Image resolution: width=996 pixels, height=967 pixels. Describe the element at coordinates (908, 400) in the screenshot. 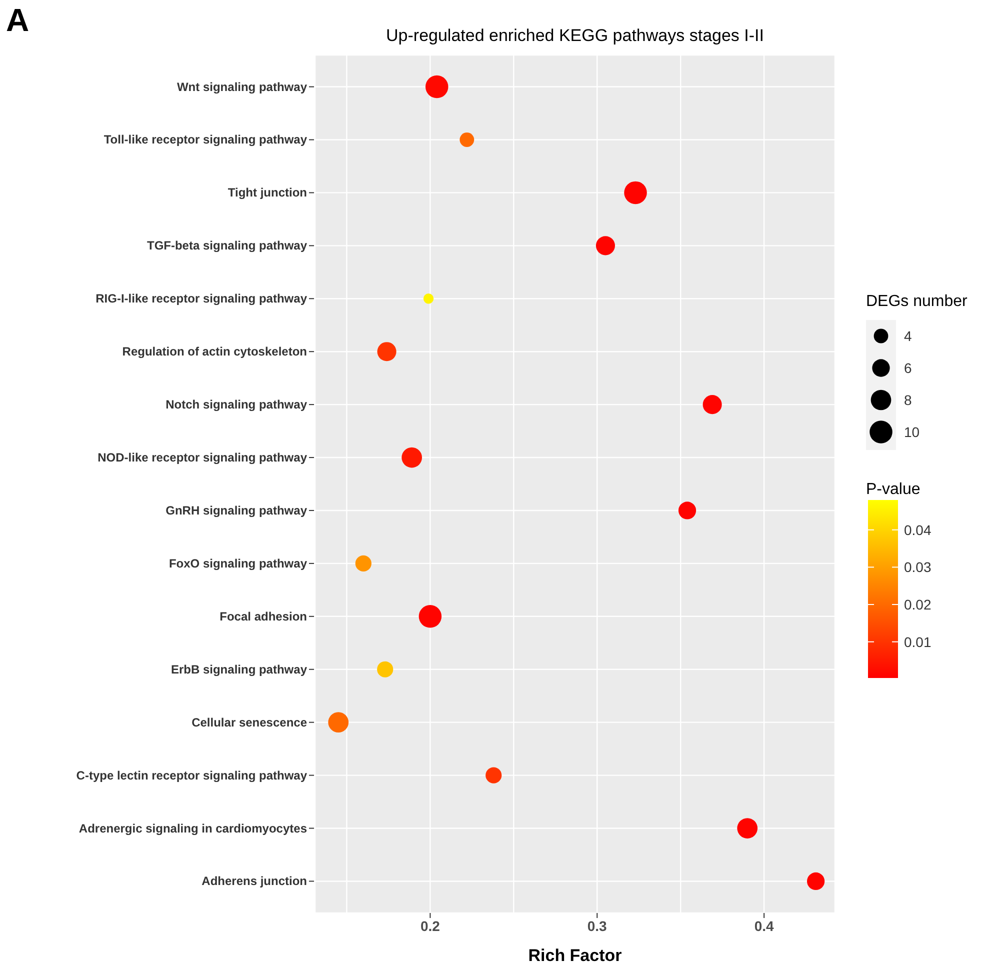

I see `legend-label: 8` at that location.